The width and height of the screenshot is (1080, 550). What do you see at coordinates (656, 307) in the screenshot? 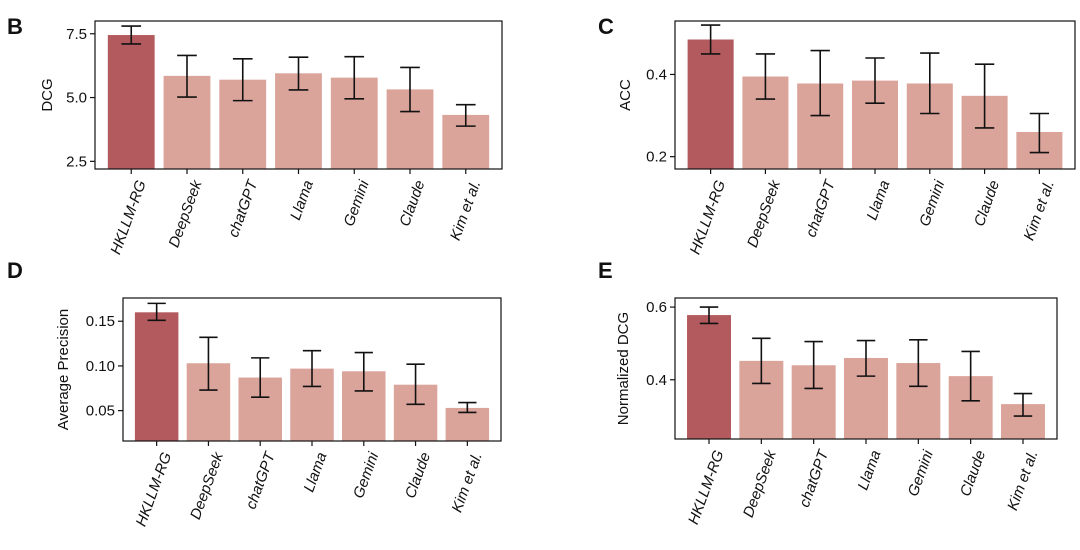
I see `y-tick-label: 0.6` at bounding box center [656, 307].